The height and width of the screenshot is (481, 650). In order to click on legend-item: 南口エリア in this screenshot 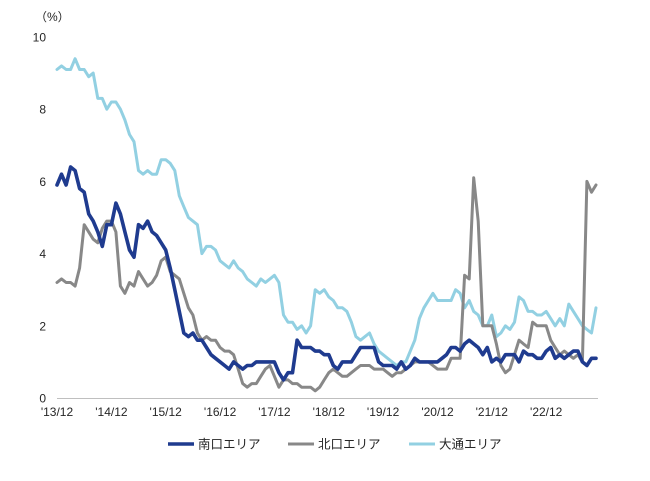, I will do `click(214, 444)`.